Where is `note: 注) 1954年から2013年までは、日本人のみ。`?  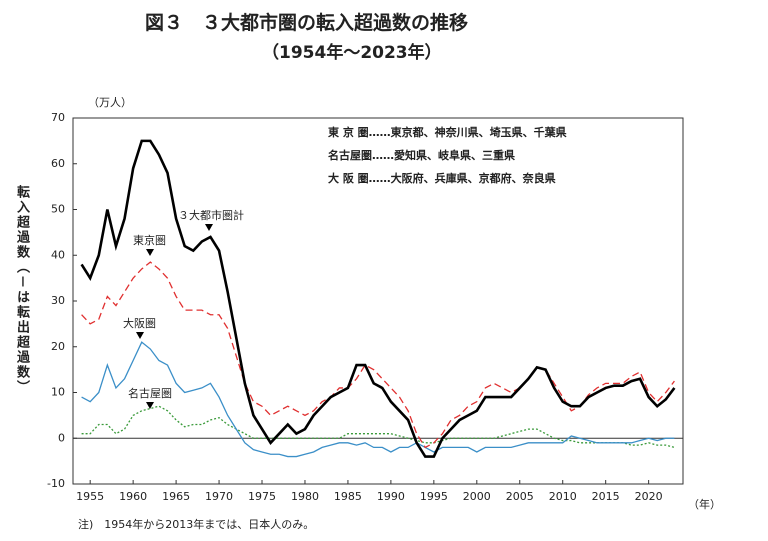
note: 注) 1954年から2013年までは、日本人のみ。 is located at coordinates (196, 524).